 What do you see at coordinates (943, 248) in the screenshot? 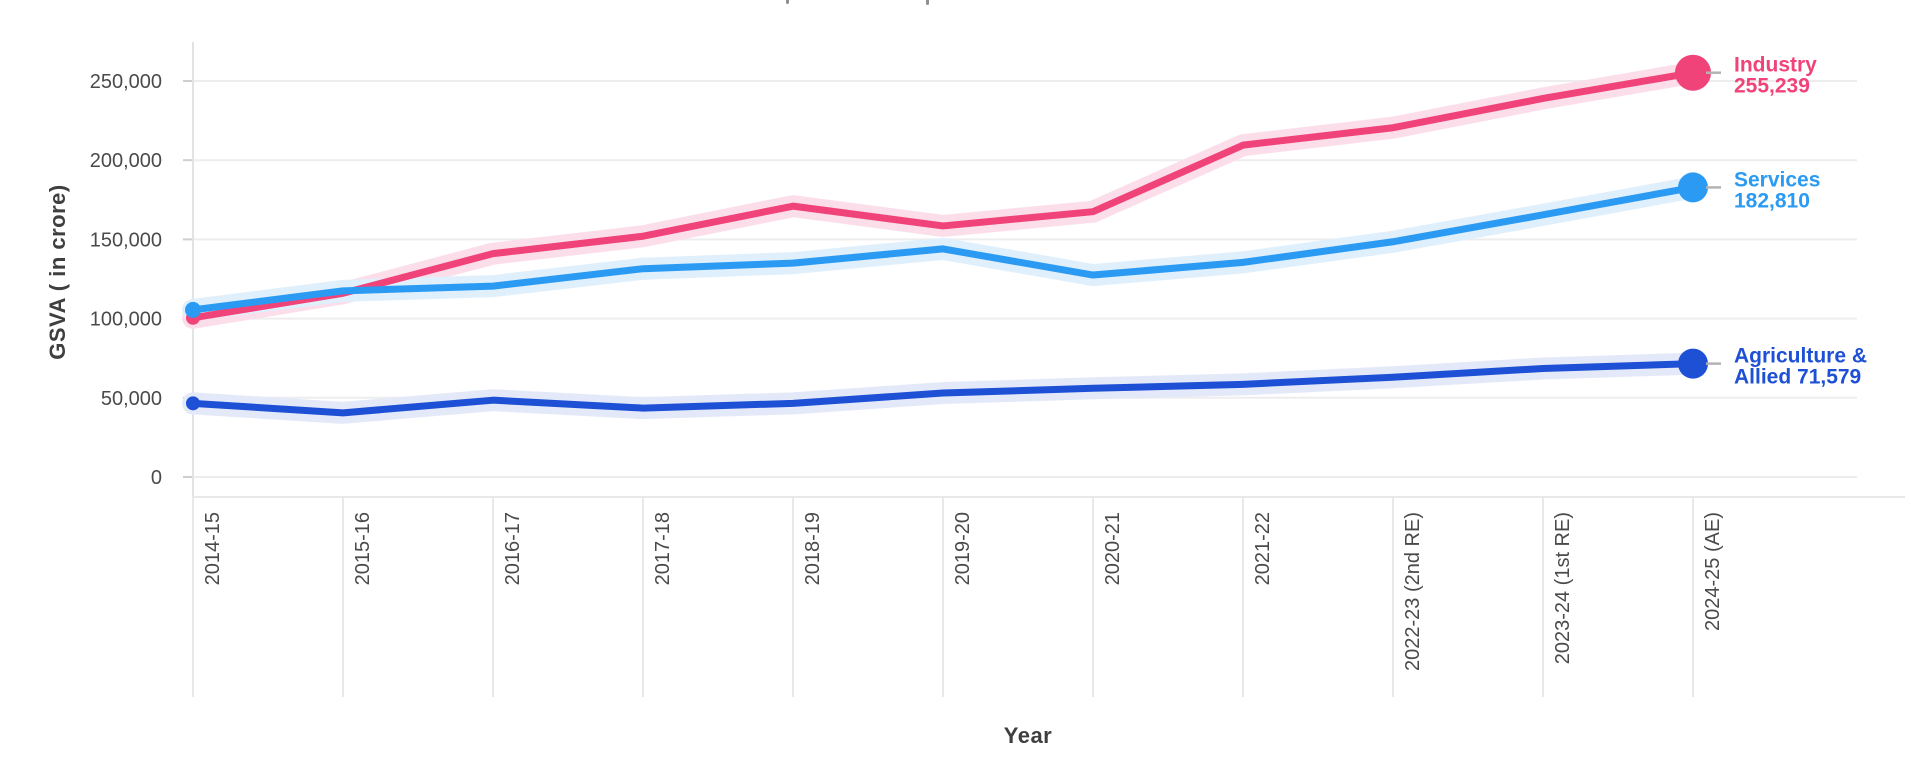
I see `services-line` at bounding box center [943, 248].